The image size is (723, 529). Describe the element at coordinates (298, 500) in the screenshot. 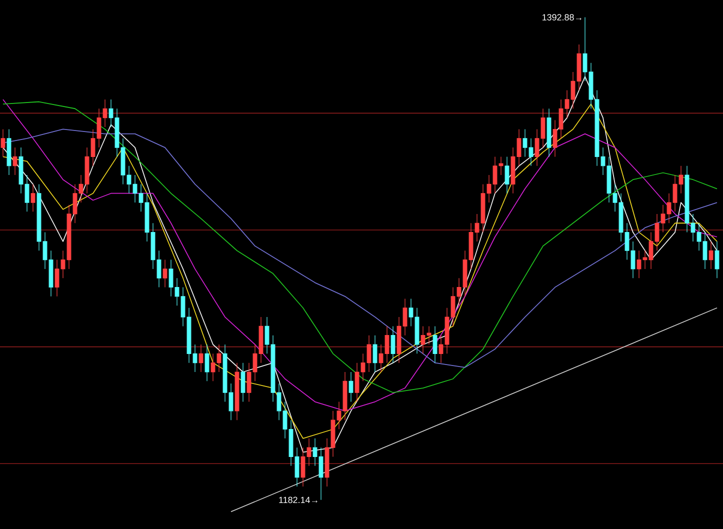

I see `annotation: 1182.14→` at that location.